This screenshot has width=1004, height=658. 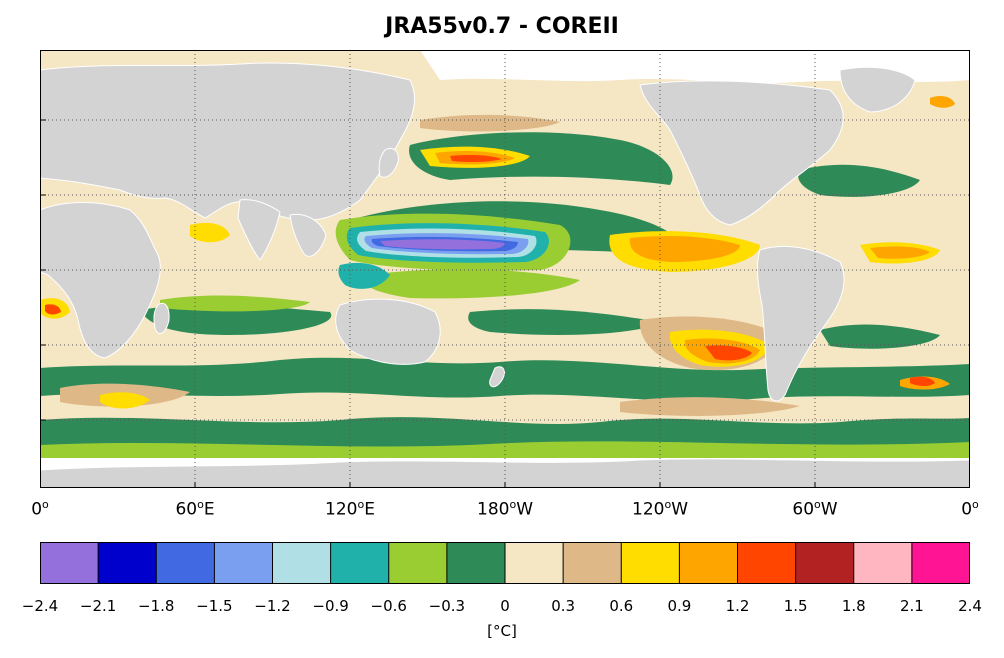 I want to click on north-pacific-tan, so click(x=490, y=123).